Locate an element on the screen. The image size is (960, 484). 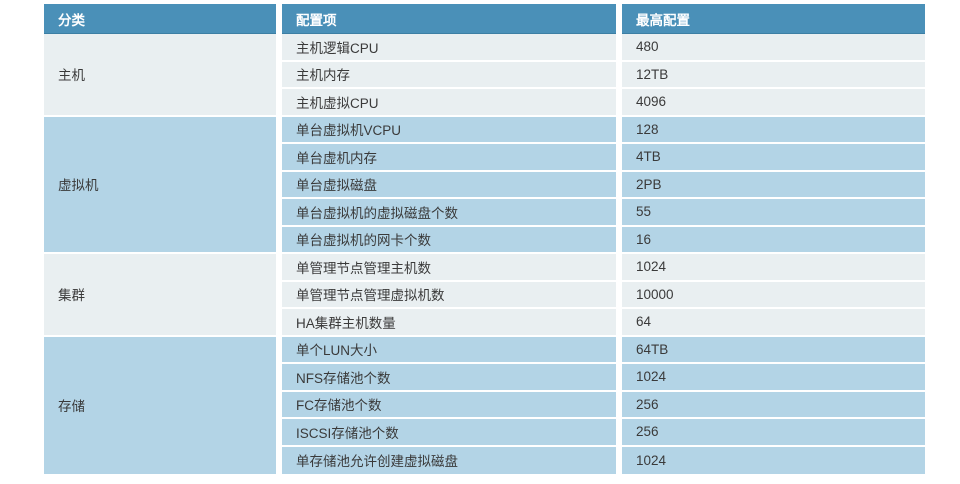
config-item-cell: 单存储池允许创建虚拟磁盘 is located at coordinates (449, 460).